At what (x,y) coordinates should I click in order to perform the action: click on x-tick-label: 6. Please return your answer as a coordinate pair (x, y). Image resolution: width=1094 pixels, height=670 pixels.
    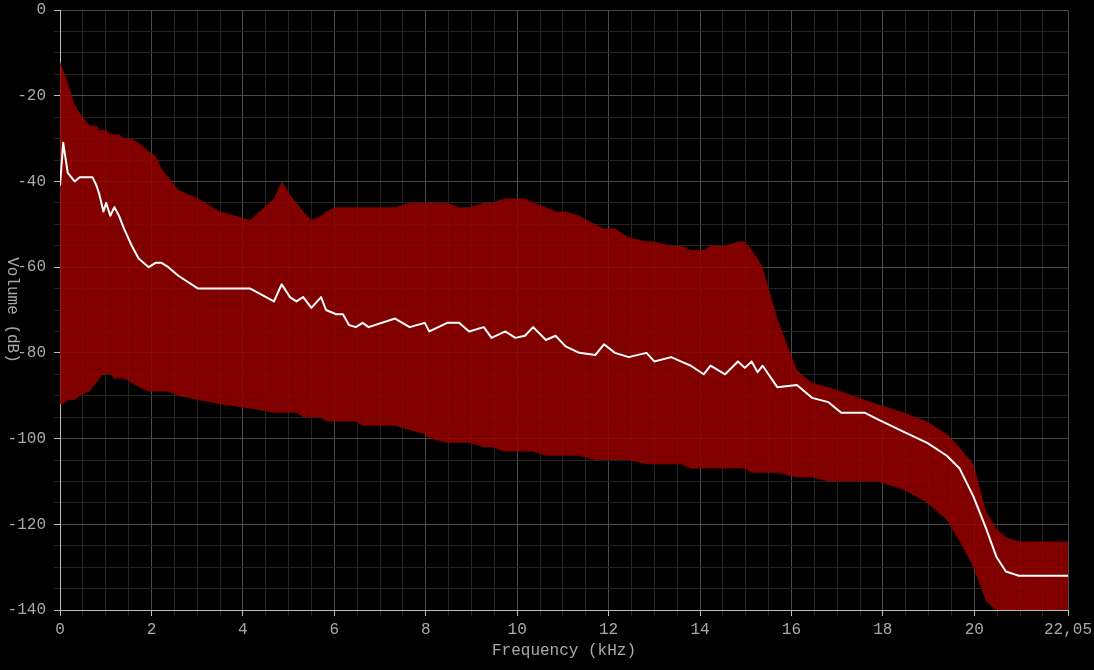
    Looking at the image, I should click on (334, 629).